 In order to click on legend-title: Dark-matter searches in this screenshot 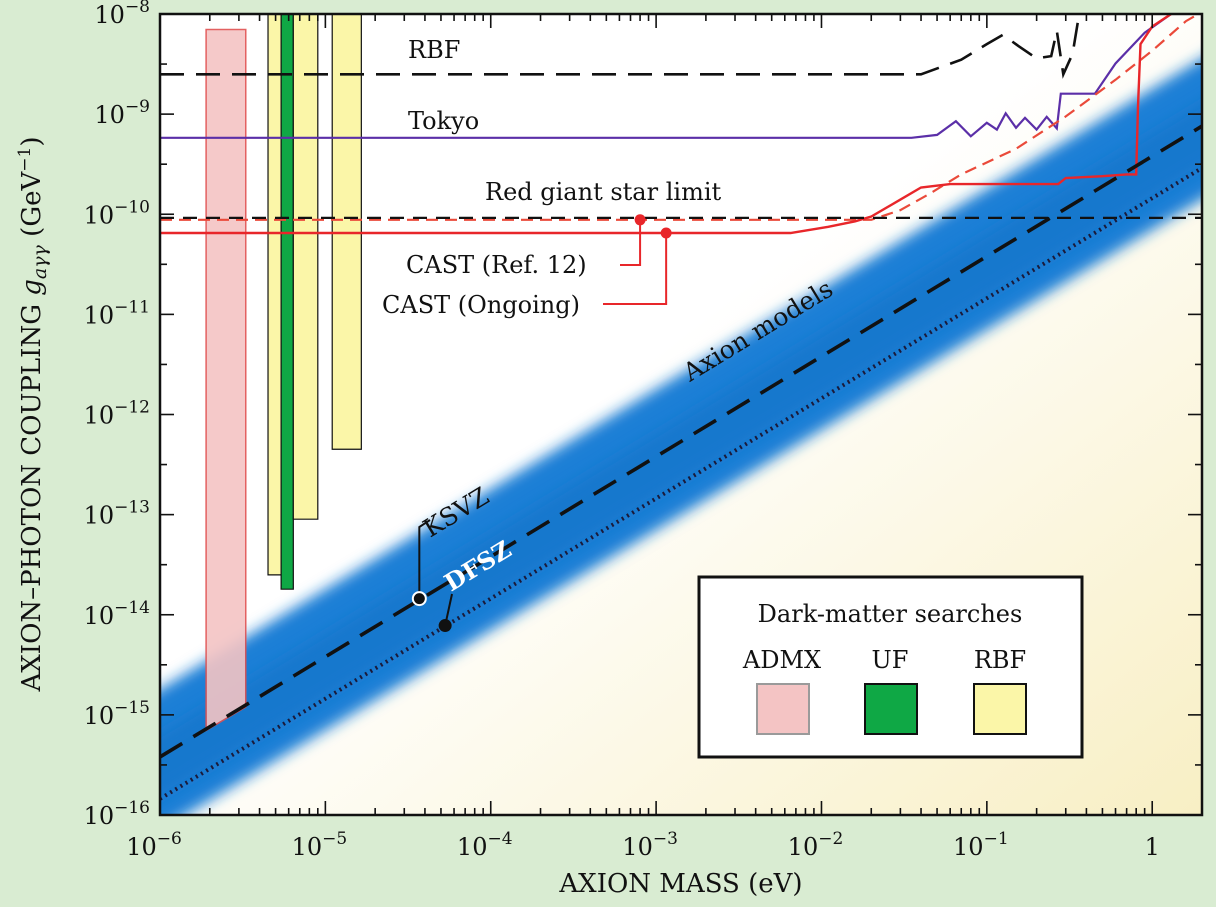, I will do `click(890, 614)`.